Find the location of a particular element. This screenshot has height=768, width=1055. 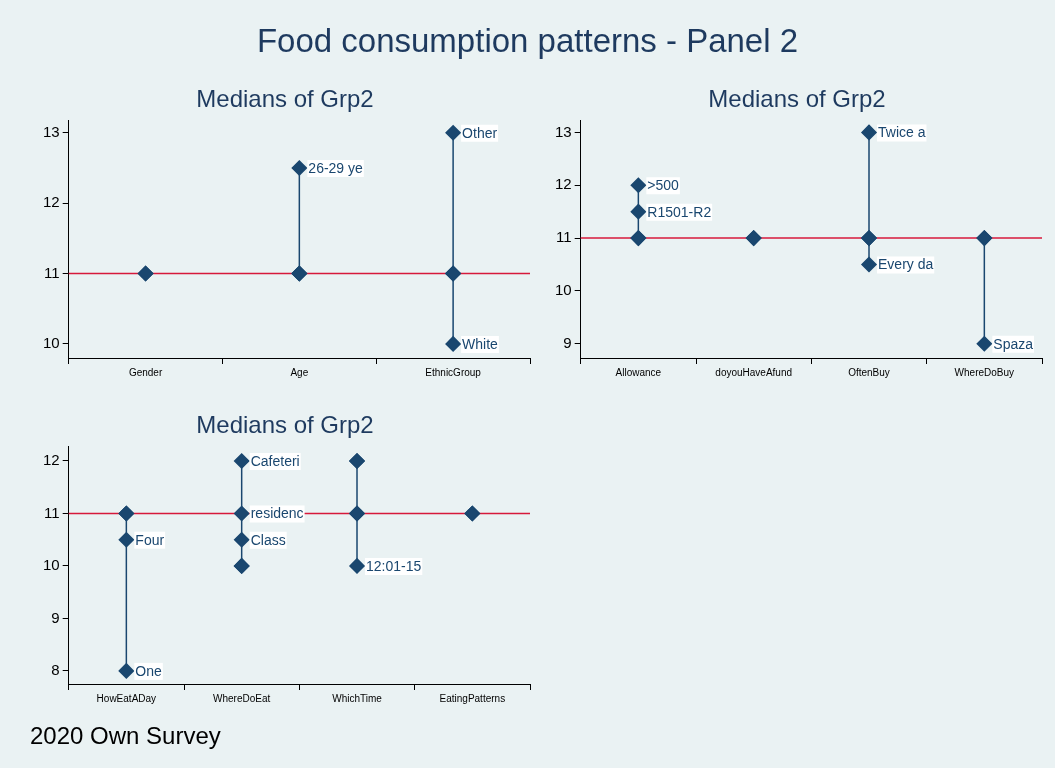

data-label: residenc is located at coordinates (277, 513).